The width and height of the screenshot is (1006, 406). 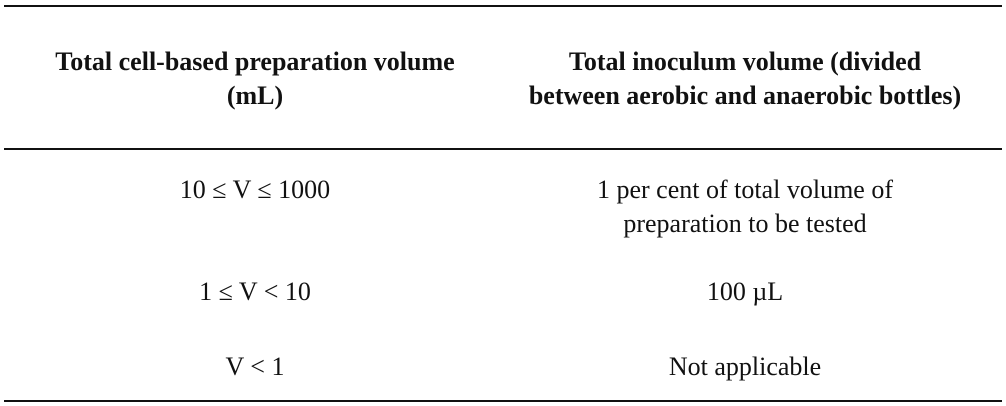 I want to click on bottom-rule, so click(x=503, y=401).